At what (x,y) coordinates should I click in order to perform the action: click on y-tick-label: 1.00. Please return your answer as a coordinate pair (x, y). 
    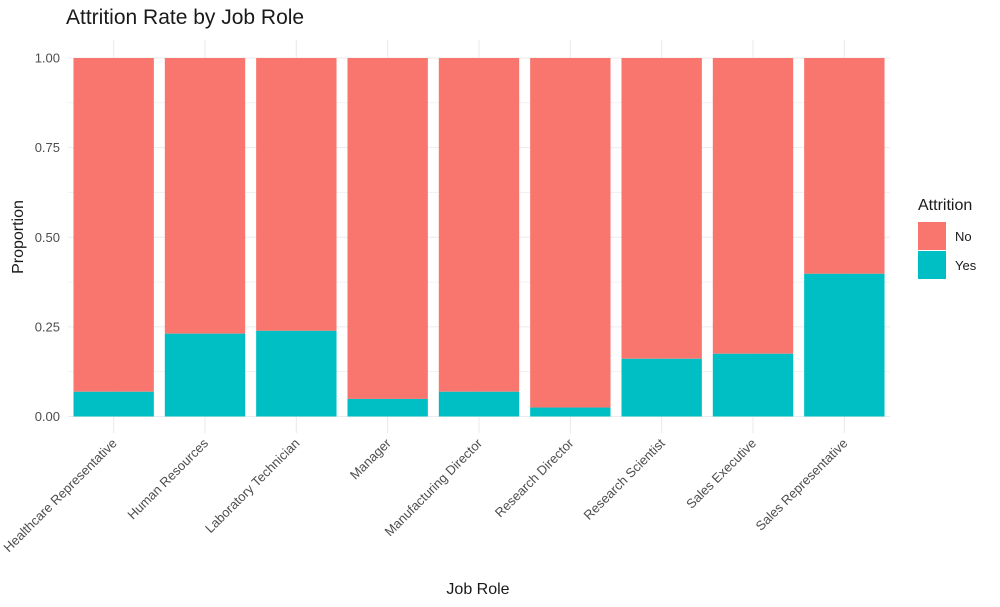
    Looking at the image, I should click on (47, 58).